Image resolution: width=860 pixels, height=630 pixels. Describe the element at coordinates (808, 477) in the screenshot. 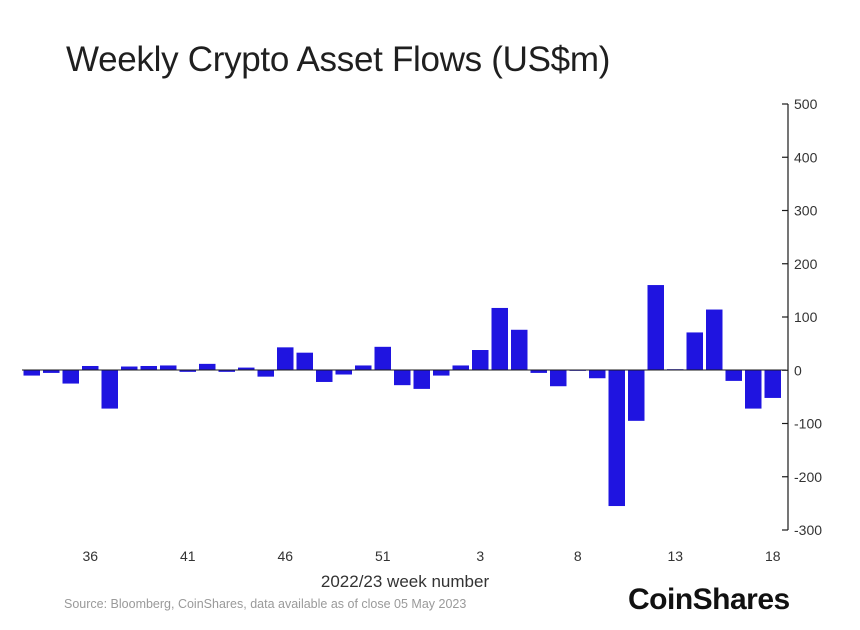

I see `y-tick-label: -200` at that location.